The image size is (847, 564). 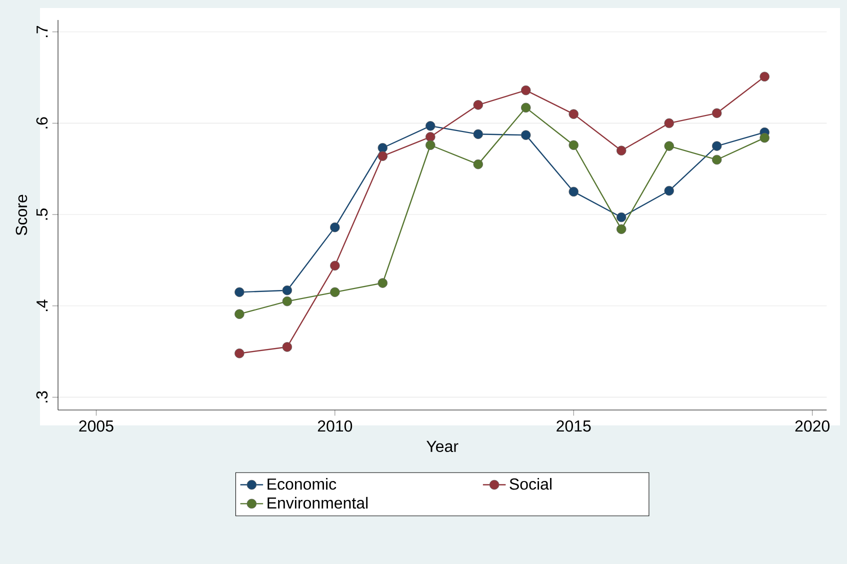 I want to click on y-tick-label: .3, so click(x=42, y=396).